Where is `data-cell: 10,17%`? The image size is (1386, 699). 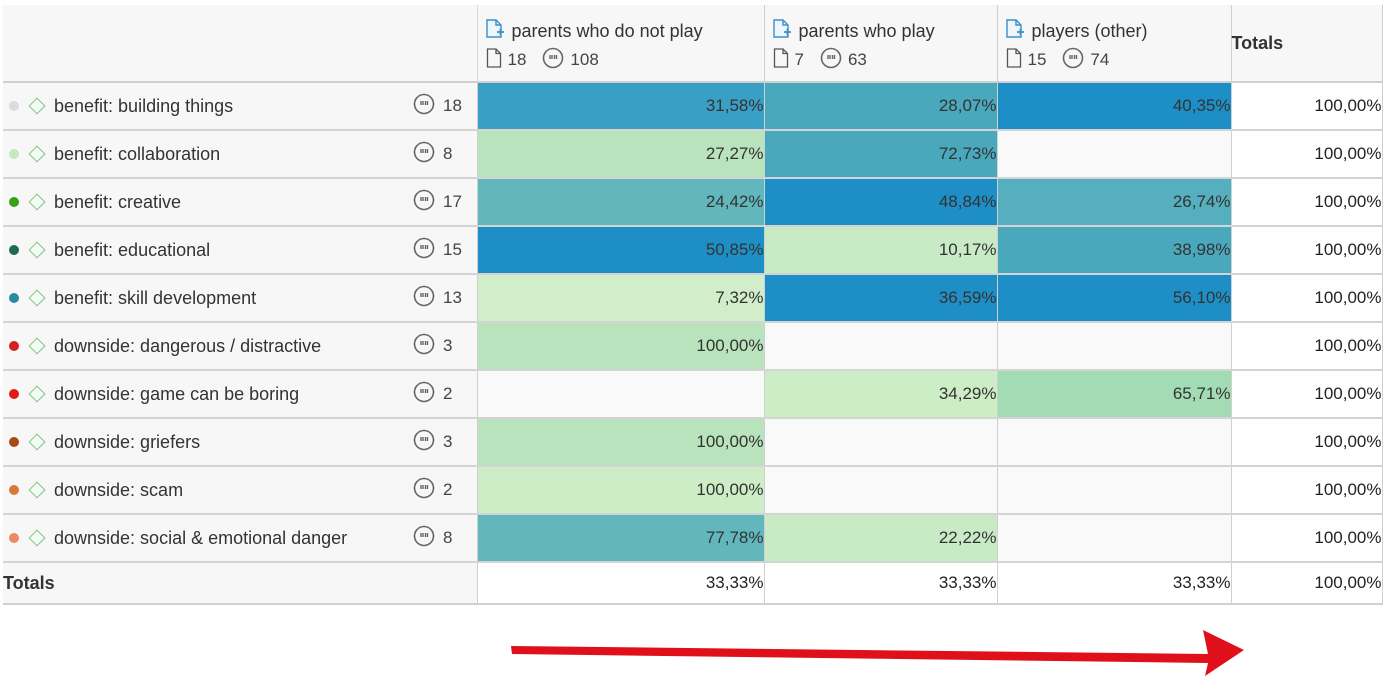 data-cell: 10,17% is located at coordinates (880, 250).